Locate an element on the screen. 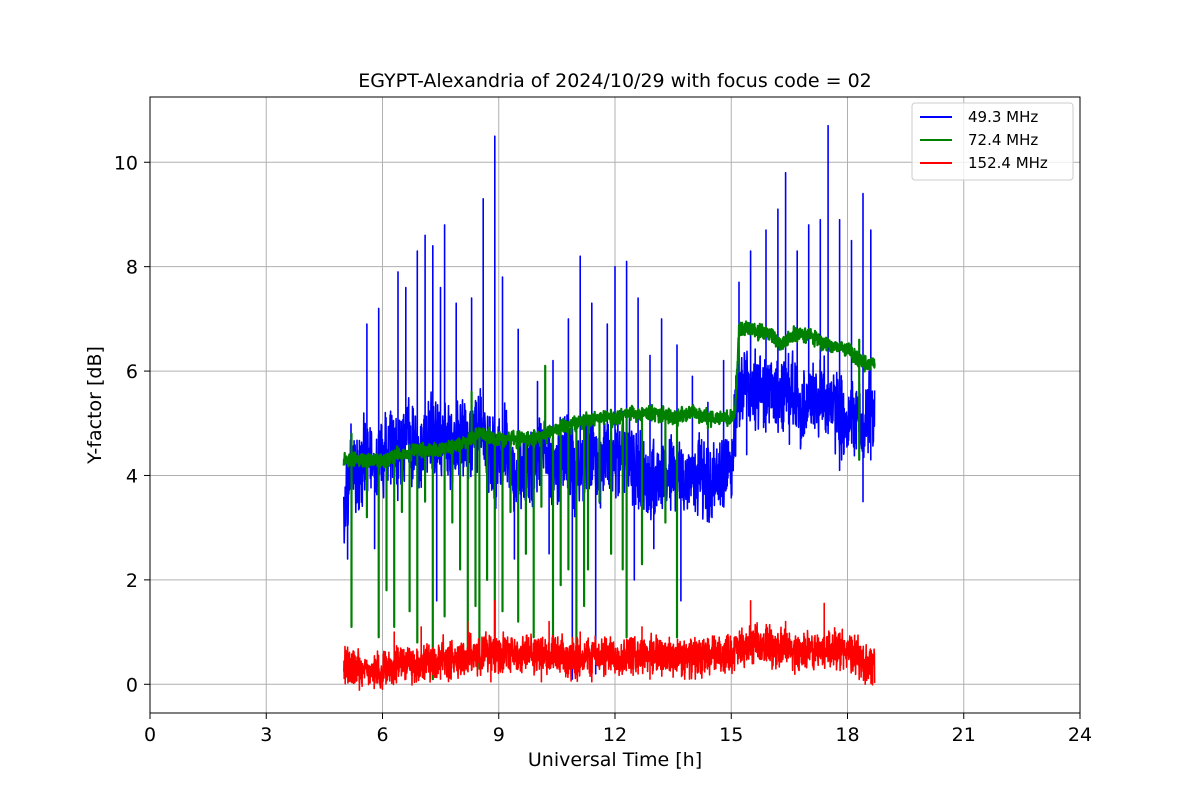  x-tick-label: 24 is located at coordinates (1080, 735).